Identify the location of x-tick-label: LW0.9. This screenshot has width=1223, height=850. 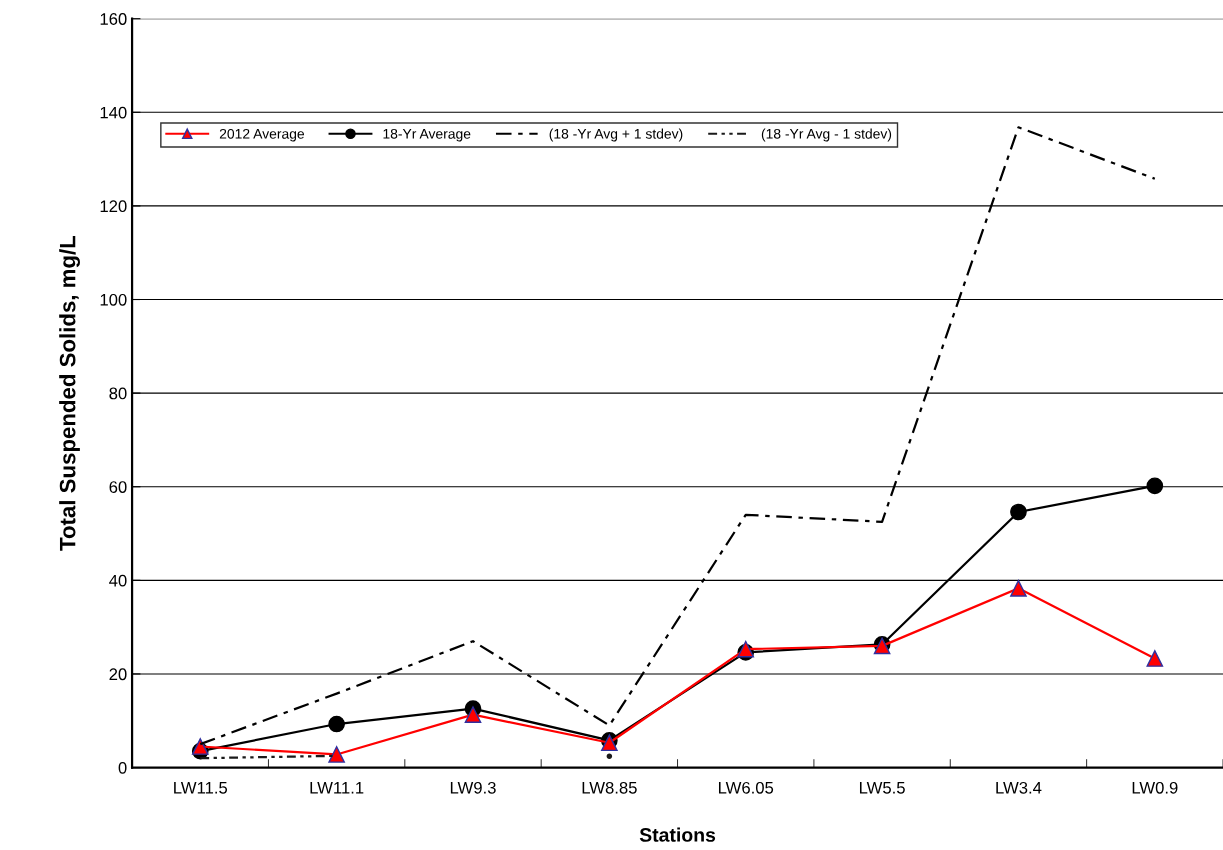
(1155, 787).